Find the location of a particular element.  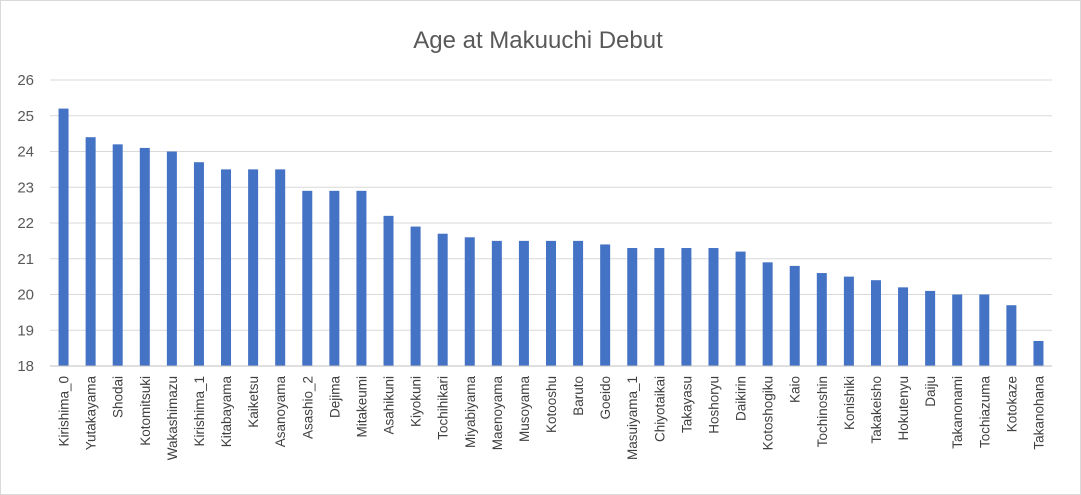

x-tick-label: Kiyokuni is located at coordinates (416, 401).